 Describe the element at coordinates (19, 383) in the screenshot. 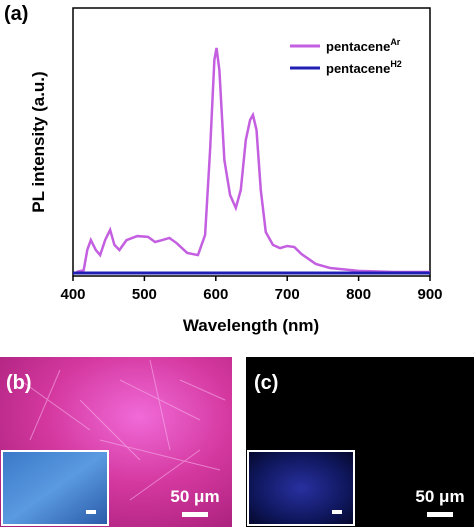

I see `panel-label: (b)` at that location.